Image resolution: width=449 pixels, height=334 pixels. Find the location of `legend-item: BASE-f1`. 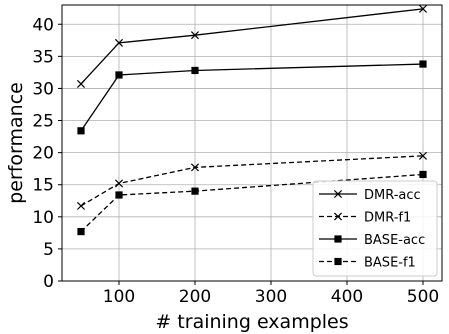

legend-item: BASE-f1 is located at coordinates (367, 263).